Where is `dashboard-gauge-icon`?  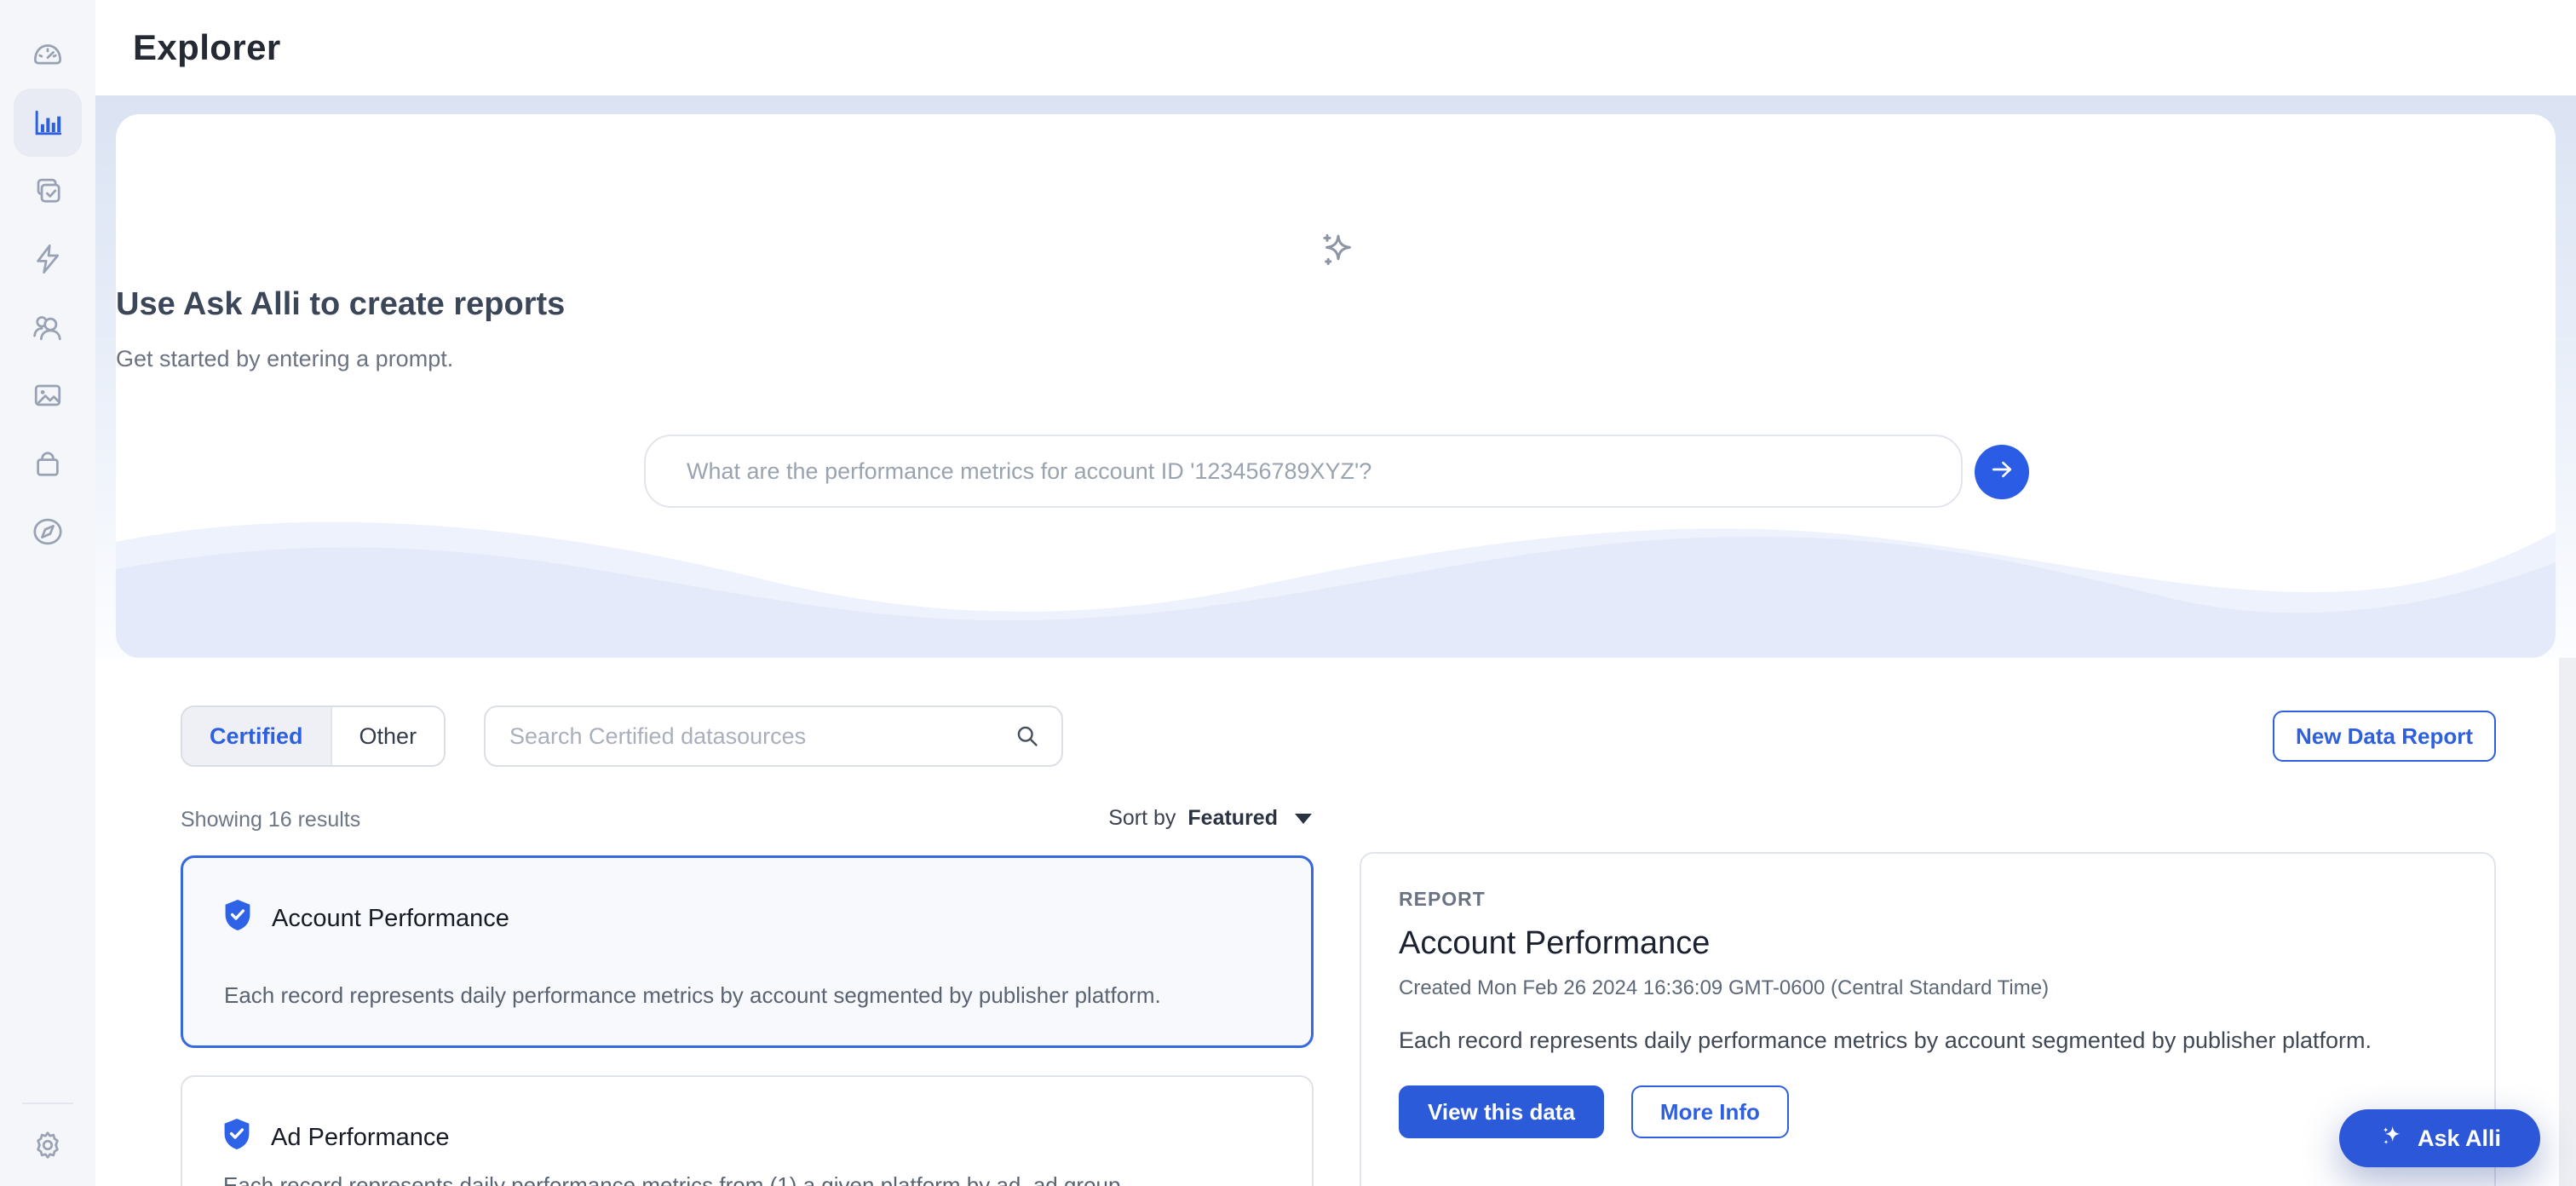 dashboard-gauge-icon is located at coordinates (48, 55).